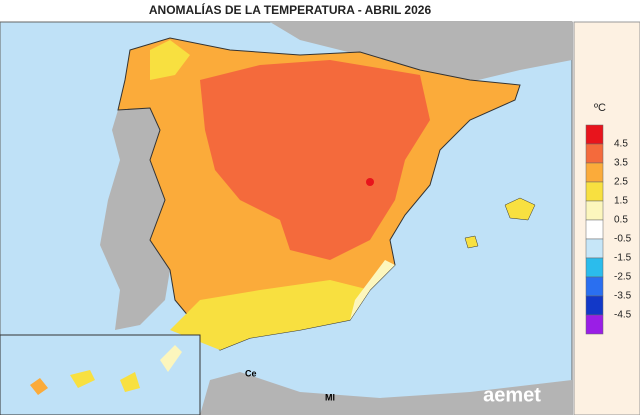 This screenshot has width=640, height=415. What do you see at coordinates (421, 52) in the screenshot?
I see `france` at bounding box center [421, 52].